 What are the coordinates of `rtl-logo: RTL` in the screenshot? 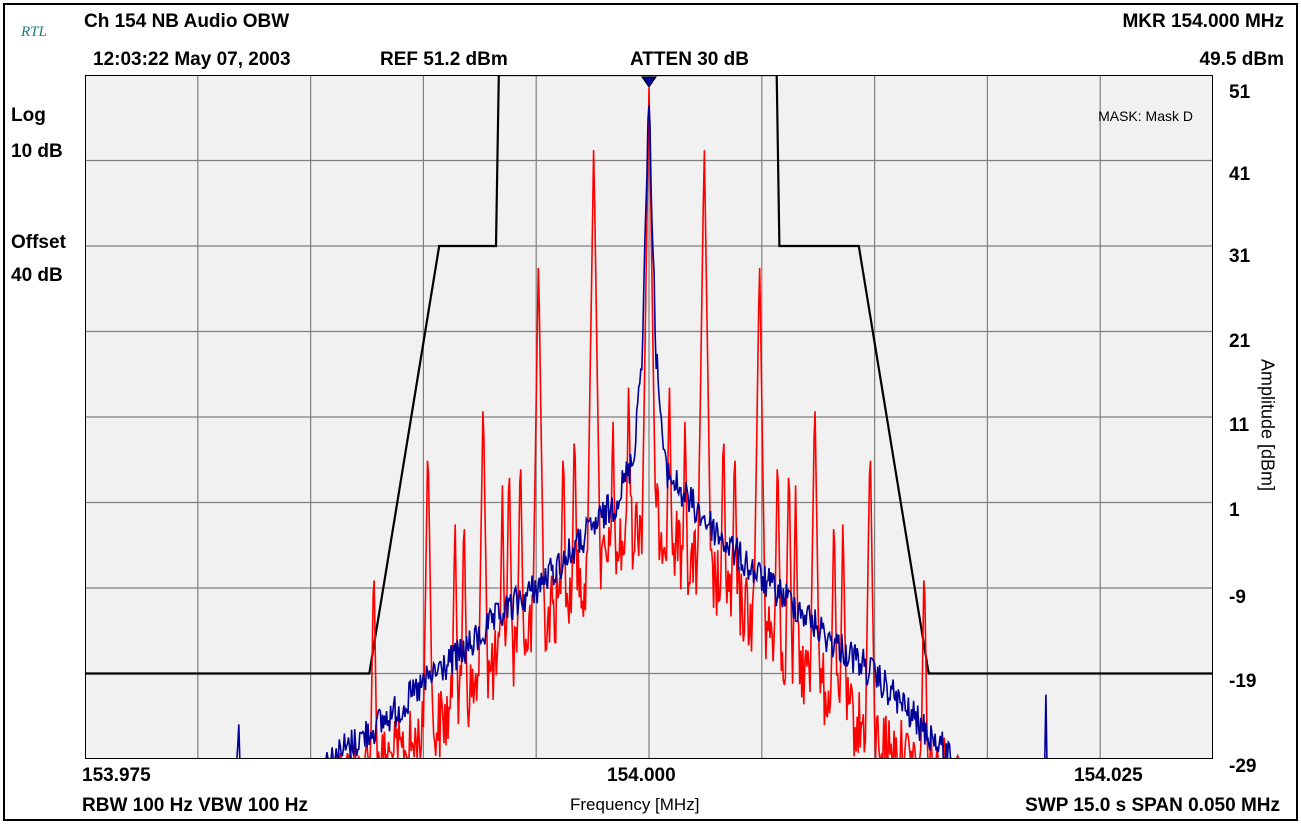 It's located at (34, 32).